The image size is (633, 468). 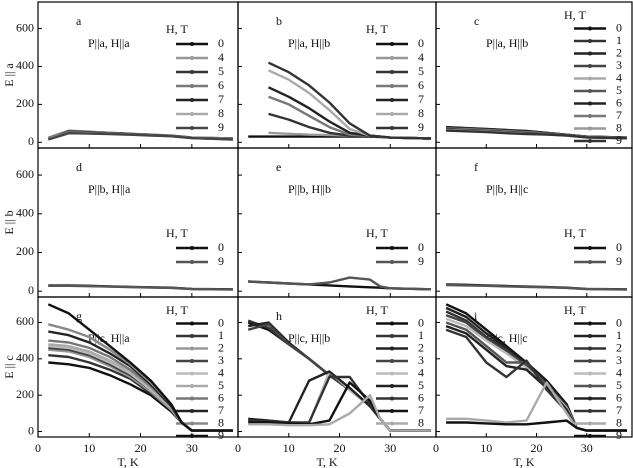 I want to click on y-axis-label: E || a, so click(x=9, y=75).